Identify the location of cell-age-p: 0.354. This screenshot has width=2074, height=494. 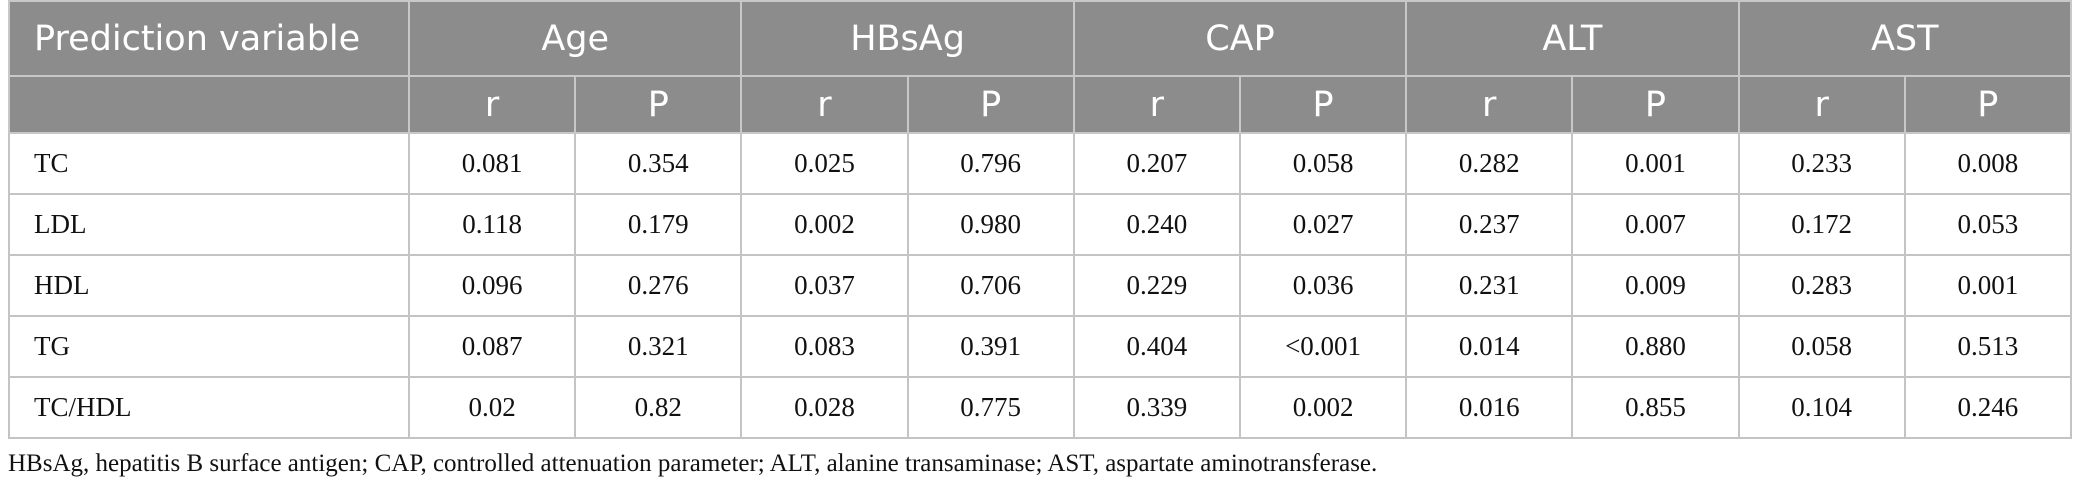
(658, 163).